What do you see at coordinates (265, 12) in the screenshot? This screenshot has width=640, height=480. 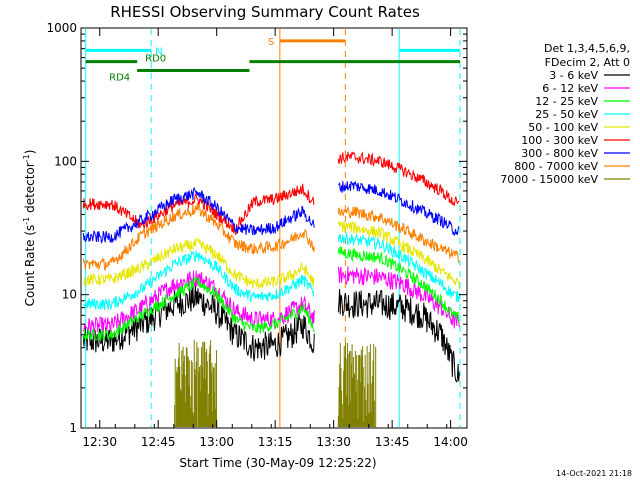 I see `chart-title: RHESSI Observing Summary Count Rates` at bounding box center [265, 12].